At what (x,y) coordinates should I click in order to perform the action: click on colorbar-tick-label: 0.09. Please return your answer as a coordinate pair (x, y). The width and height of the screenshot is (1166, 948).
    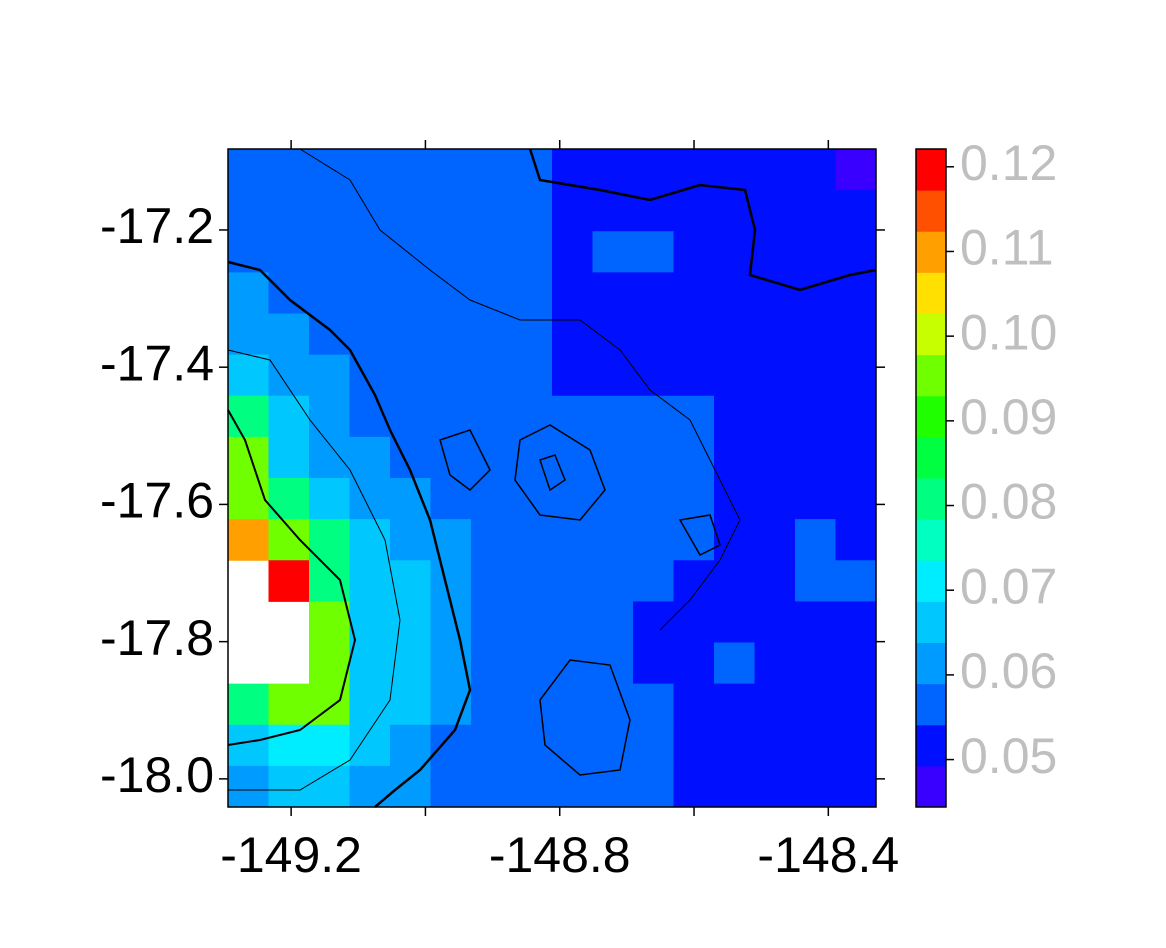
    Looking at the image, I should click on (1008, 417).